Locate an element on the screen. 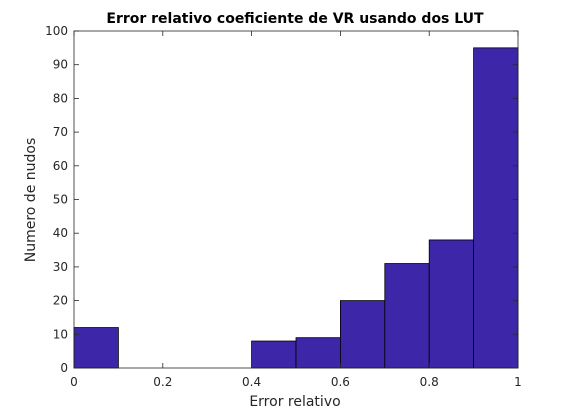 This screenshot has width=570, height=413. y-tick-label: 70 is located at coordinates (60, 132).